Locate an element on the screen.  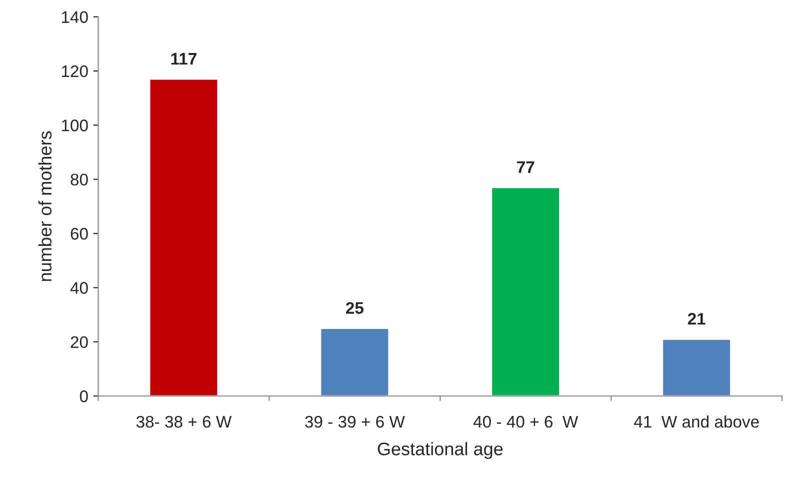
y-tick-label: 0 is located at coordinates (84, 396).